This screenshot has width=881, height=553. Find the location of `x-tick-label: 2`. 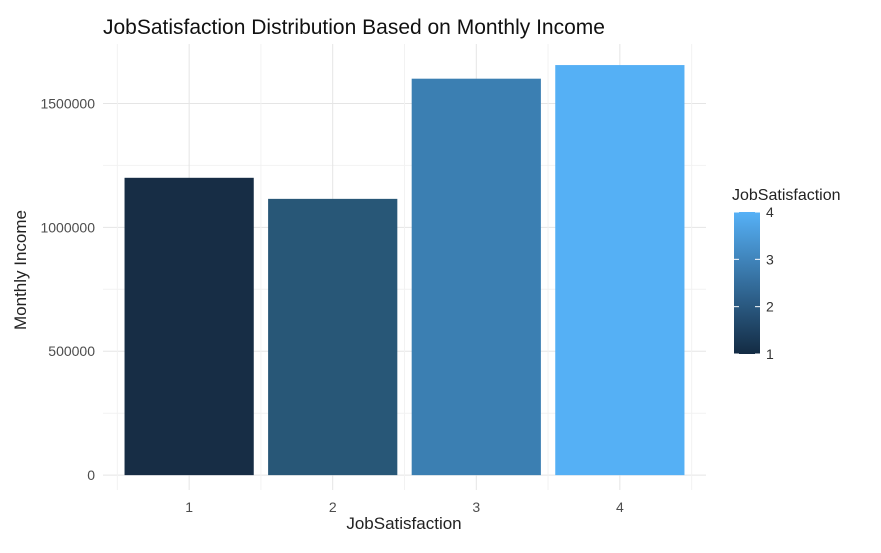

x-tick-label: 2 is located at coordinates (333, 507).